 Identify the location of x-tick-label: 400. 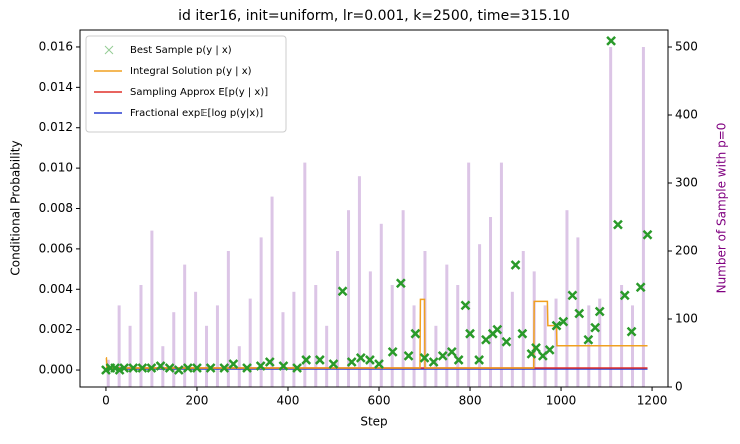
(288, 401).